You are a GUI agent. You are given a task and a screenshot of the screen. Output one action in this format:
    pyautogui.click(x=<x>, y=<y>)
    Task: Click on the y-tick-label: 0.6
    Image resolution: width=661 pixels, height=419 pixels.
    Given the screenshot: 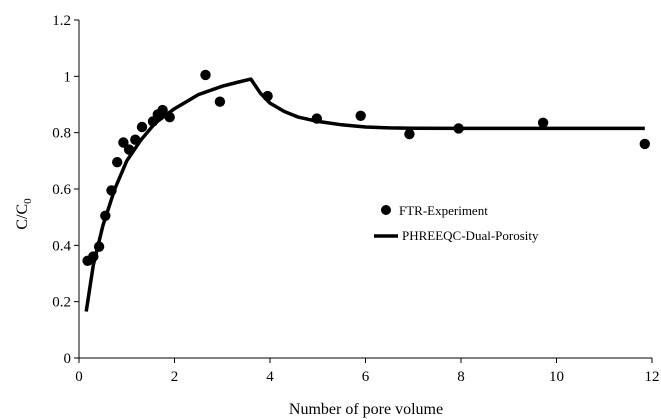 What is the action you would take?
    pyautogui.click(x=61, y=190)
    